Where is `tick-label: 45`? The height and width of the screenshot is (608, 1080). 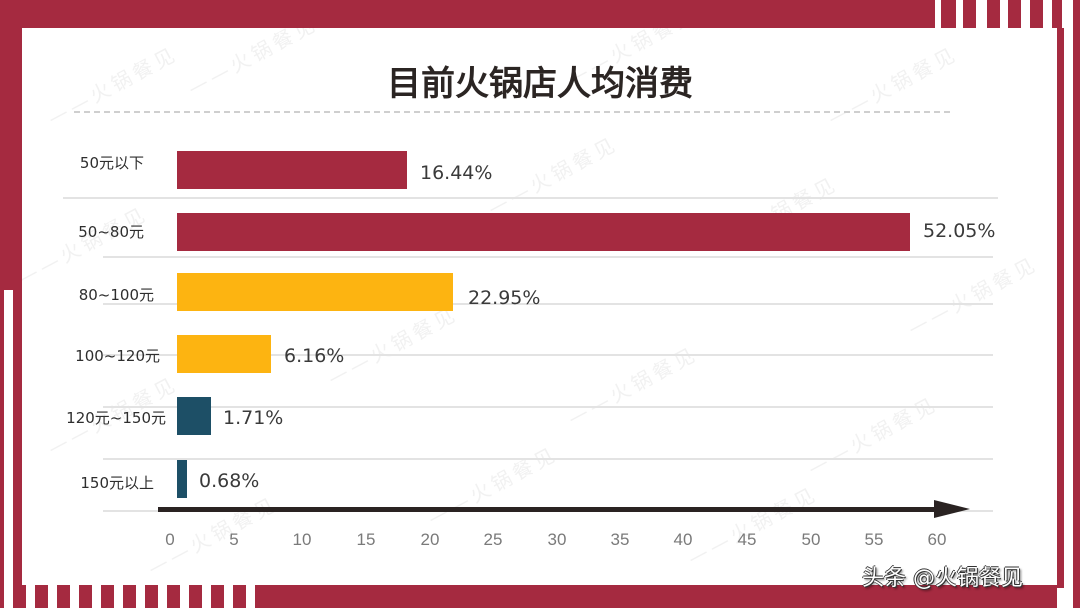 tick-label: 45 is located at coordinates (747, 539).